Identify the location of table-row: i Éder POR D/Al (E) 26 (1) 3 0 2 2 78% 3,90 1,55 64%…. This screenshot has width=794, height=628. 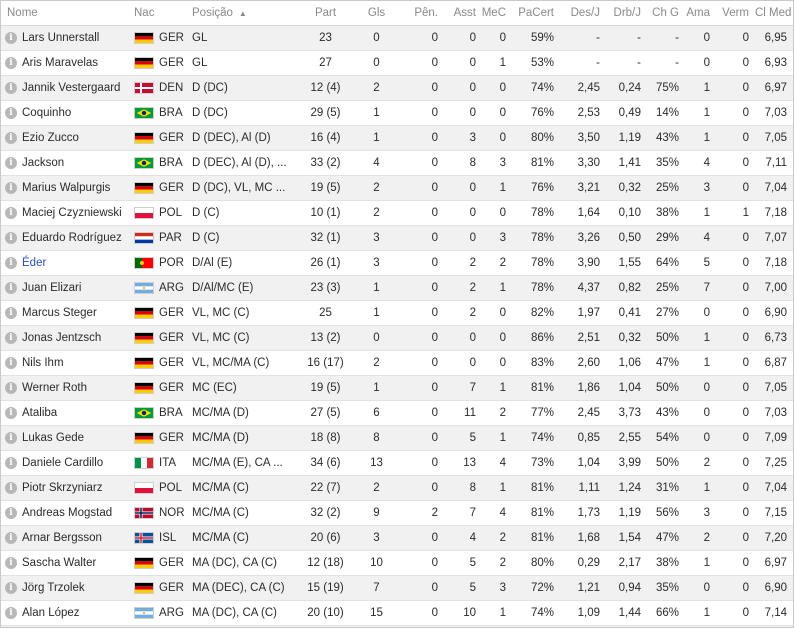
(397, 263).